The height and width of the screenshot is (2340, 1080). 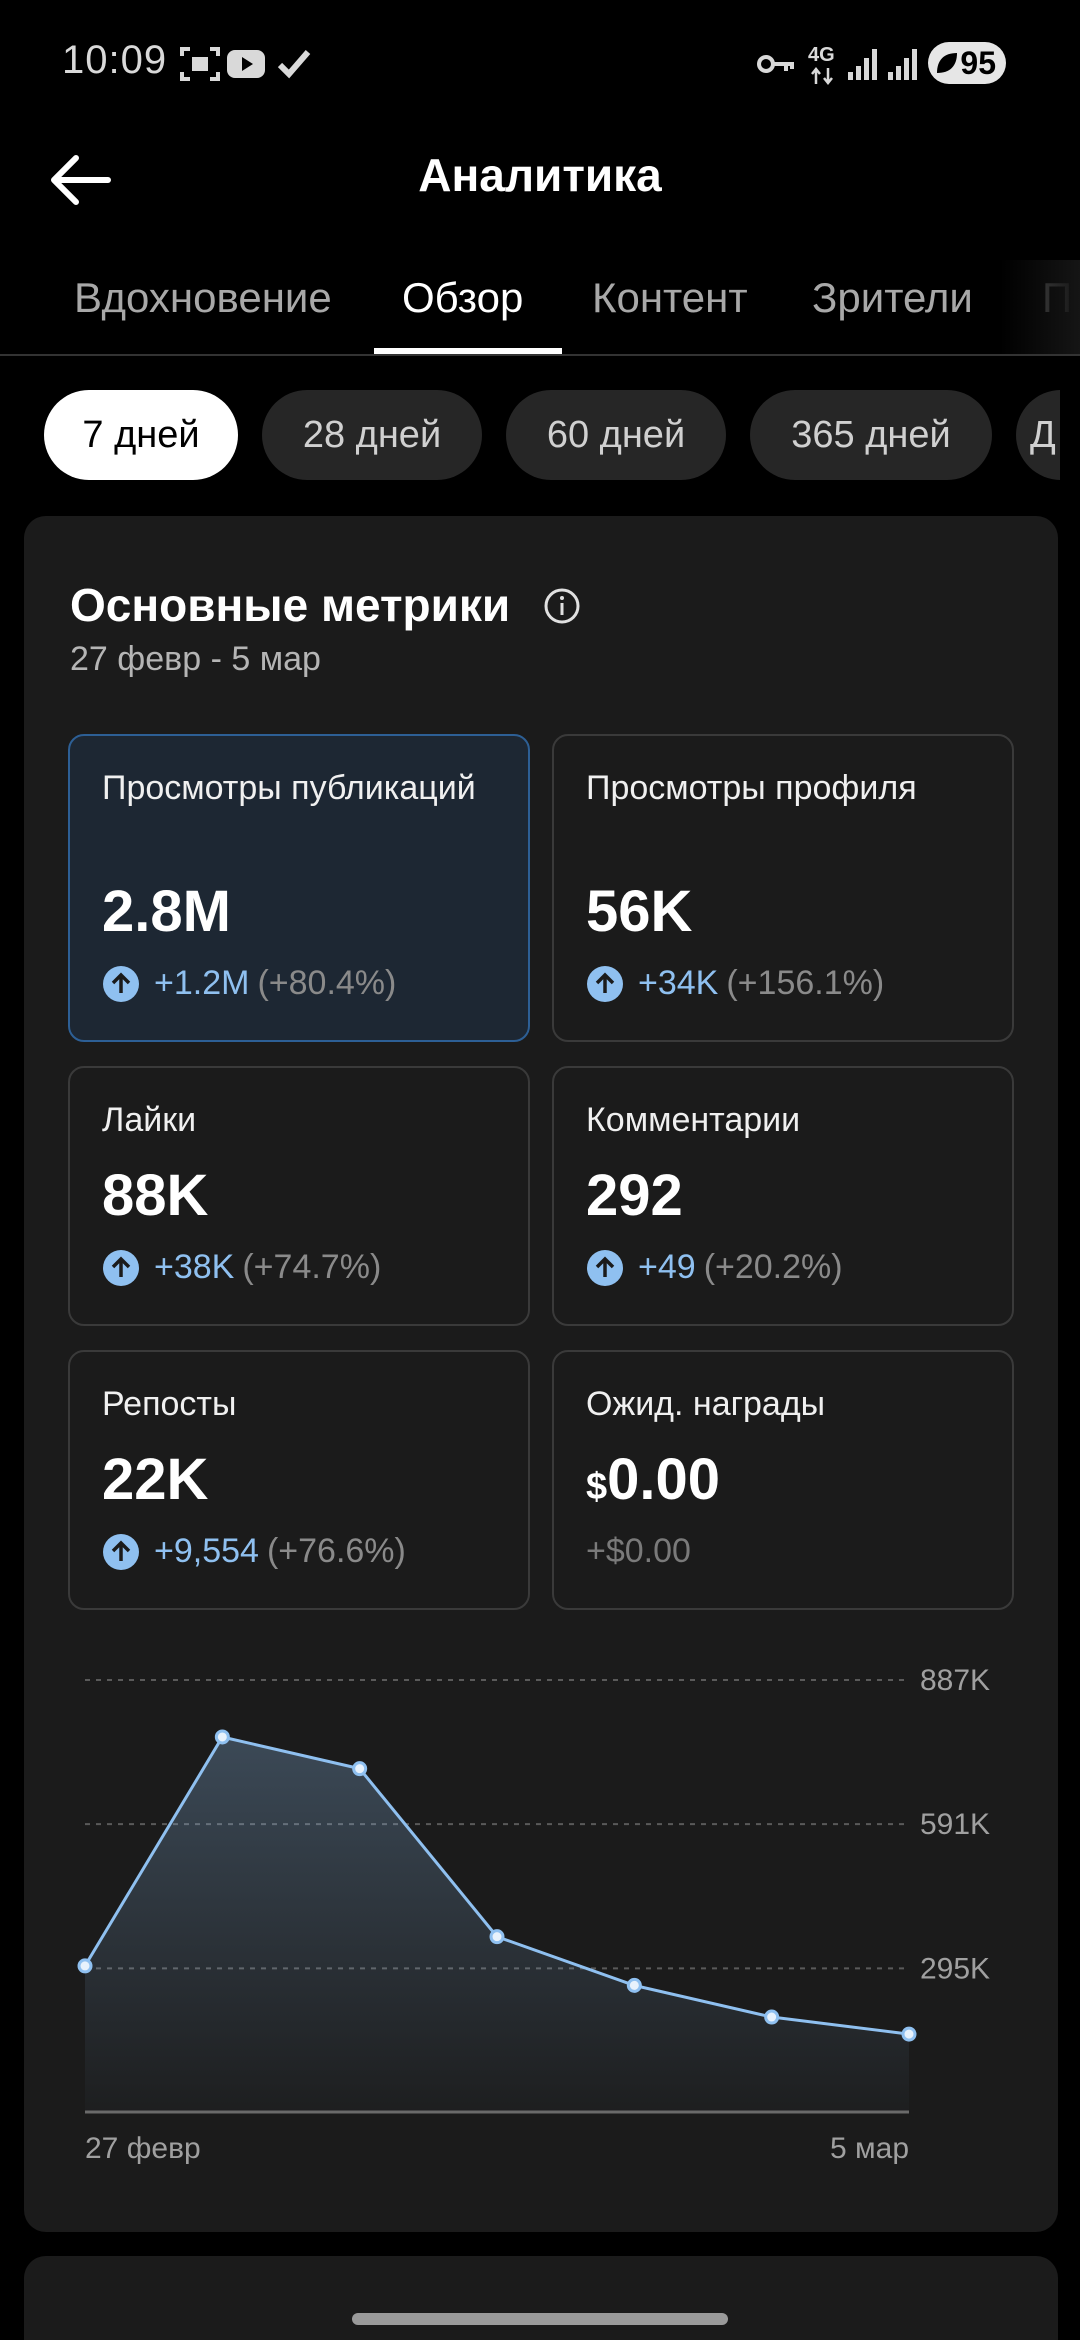 What do you see at coordinates (155, 1195) in the screenshot?
I see `metric-value: 88K` at bounding box center [155, 1195].